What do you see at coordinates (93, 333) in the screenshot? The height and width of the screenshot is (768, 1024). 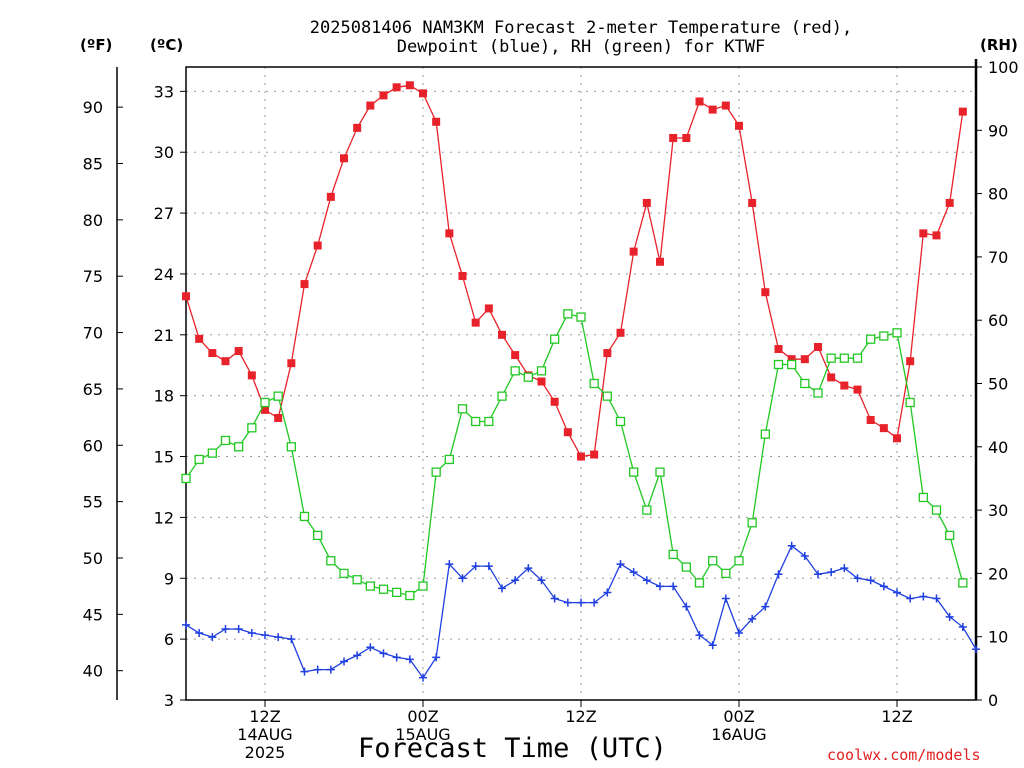 I see `fahrenheit-tick-label: 70` at bounding box center [93, 333].